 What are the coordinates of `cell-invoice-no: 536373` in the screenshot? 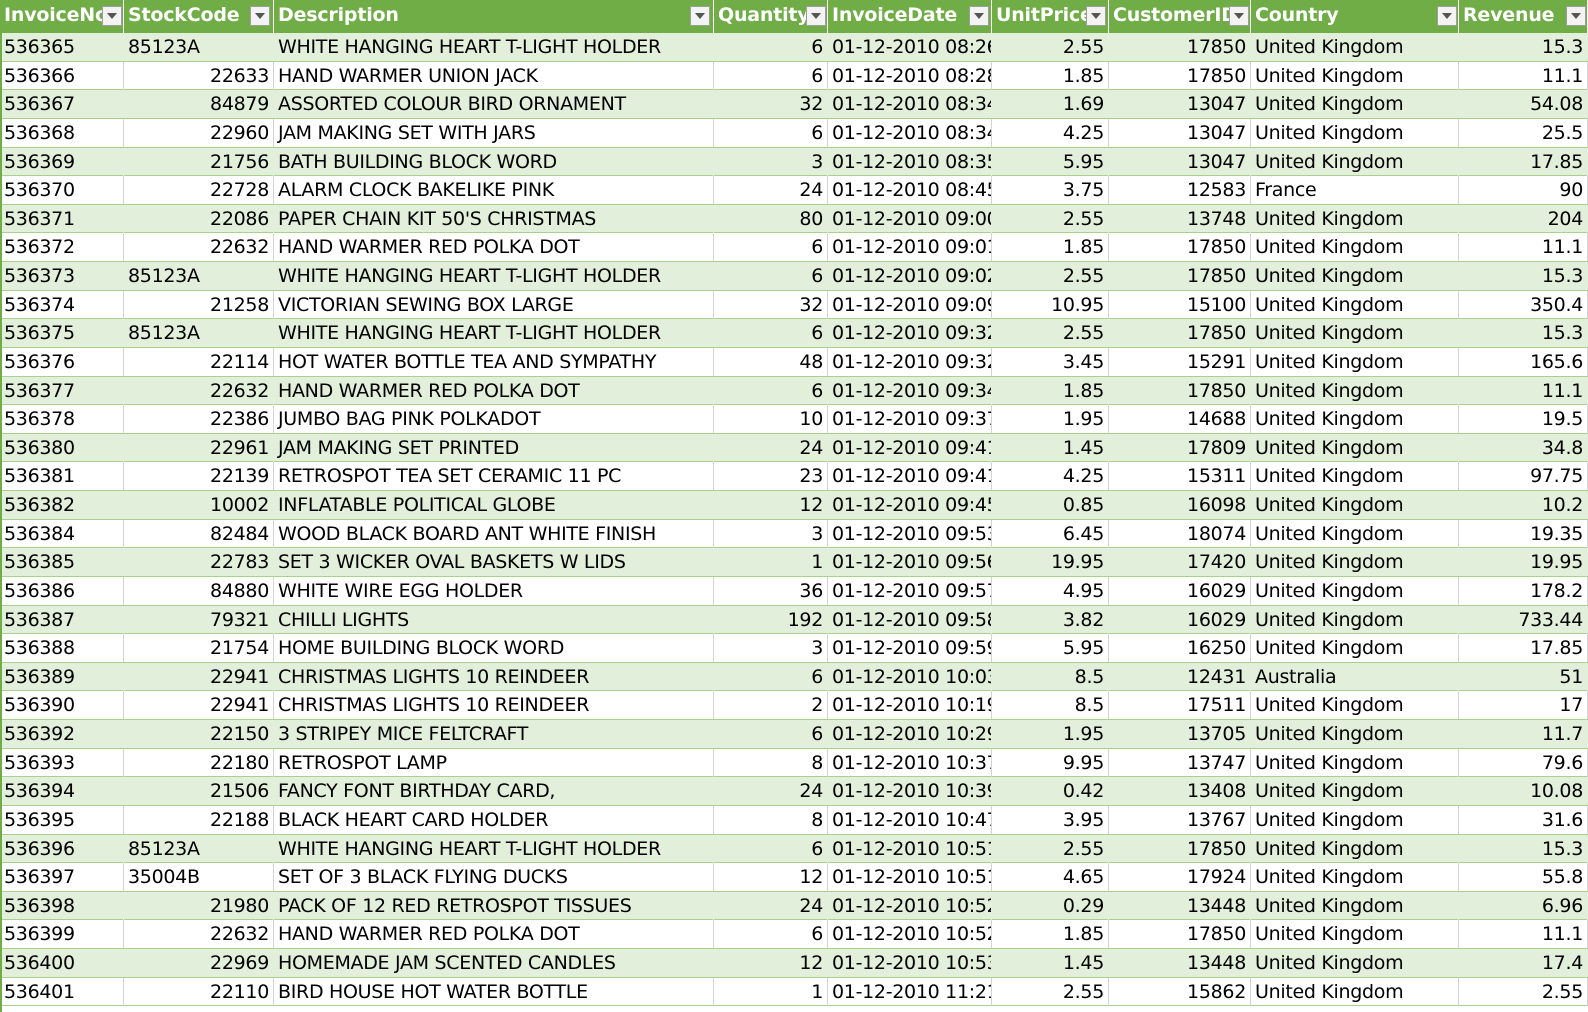 It's located at (62, 276).